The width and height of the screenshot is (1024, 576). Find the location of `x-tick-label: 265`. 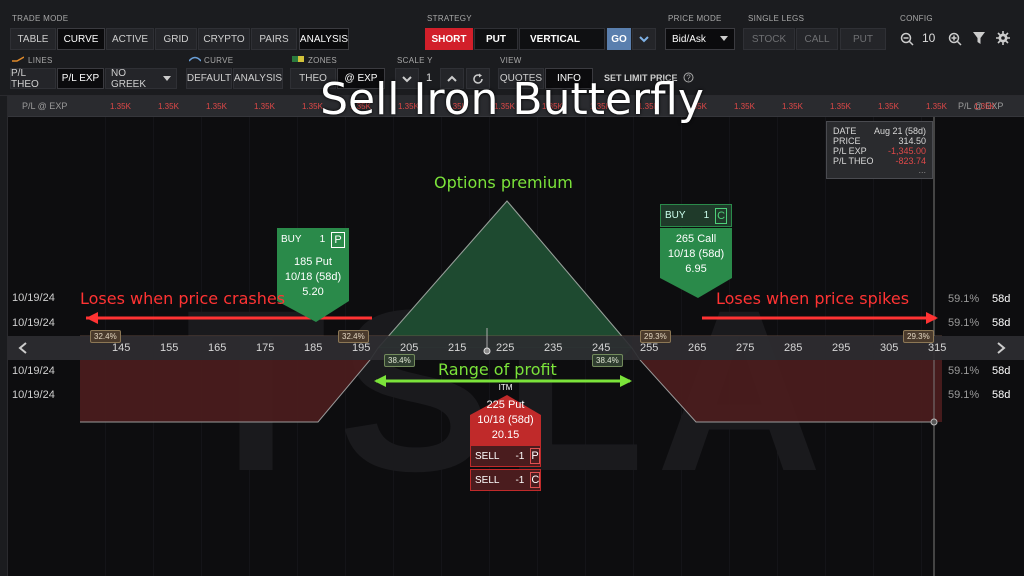

x-tick-label: 265 is located at coordinates (697, 348).